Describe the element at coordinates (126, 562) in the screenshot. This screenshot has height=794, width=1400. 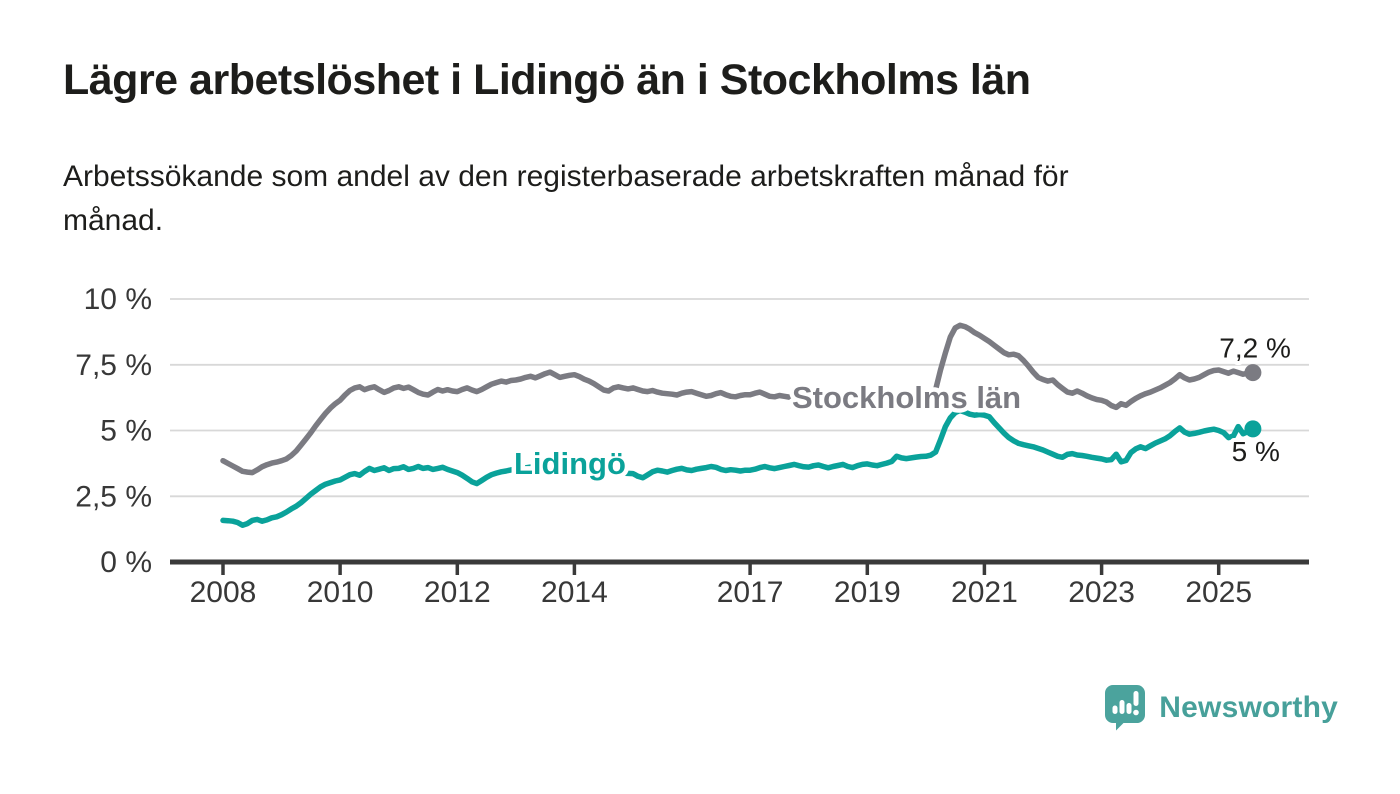
I see `y-tick-label: 0 %` at that location.